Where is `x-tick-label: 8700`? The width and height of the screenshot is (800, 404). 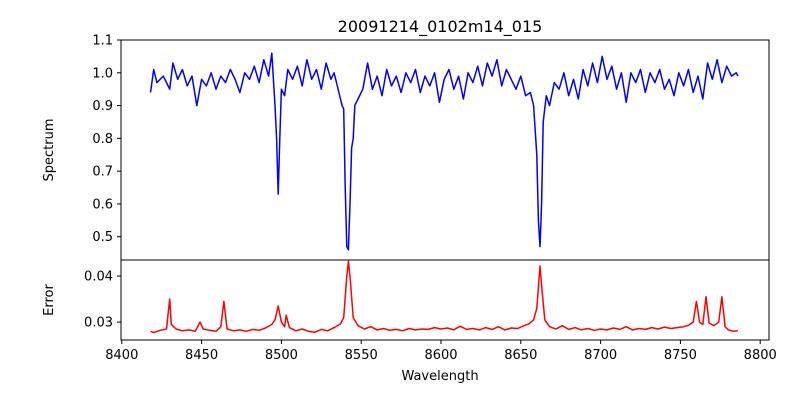 x-tick-label: 8700 is located at coordinates (600, 355).